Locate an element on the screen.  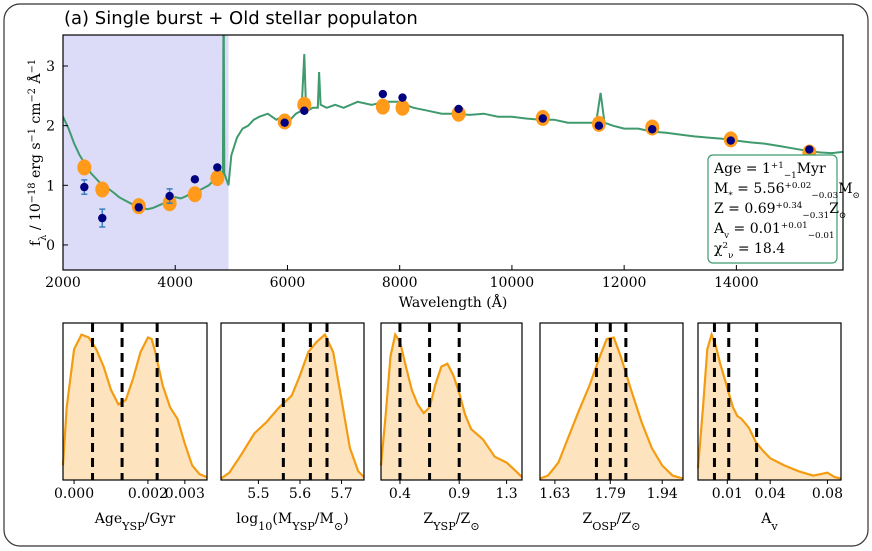
label-part: +1 is located at coordinates (777, 166).